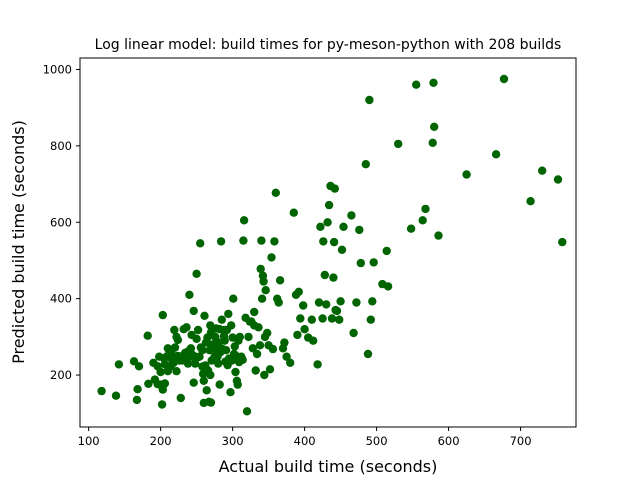  Describe the element at coordinates (61, 299) in the screenshot. I see `y-tick-label: 400` at that location.